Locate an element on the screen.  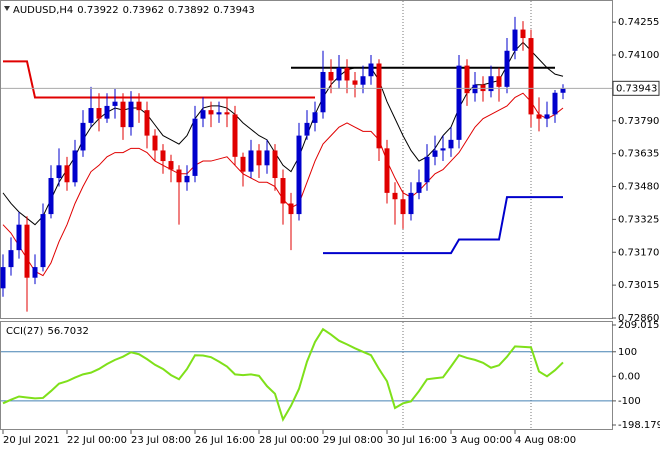
current-price-box is located at coordinates (636, 88).